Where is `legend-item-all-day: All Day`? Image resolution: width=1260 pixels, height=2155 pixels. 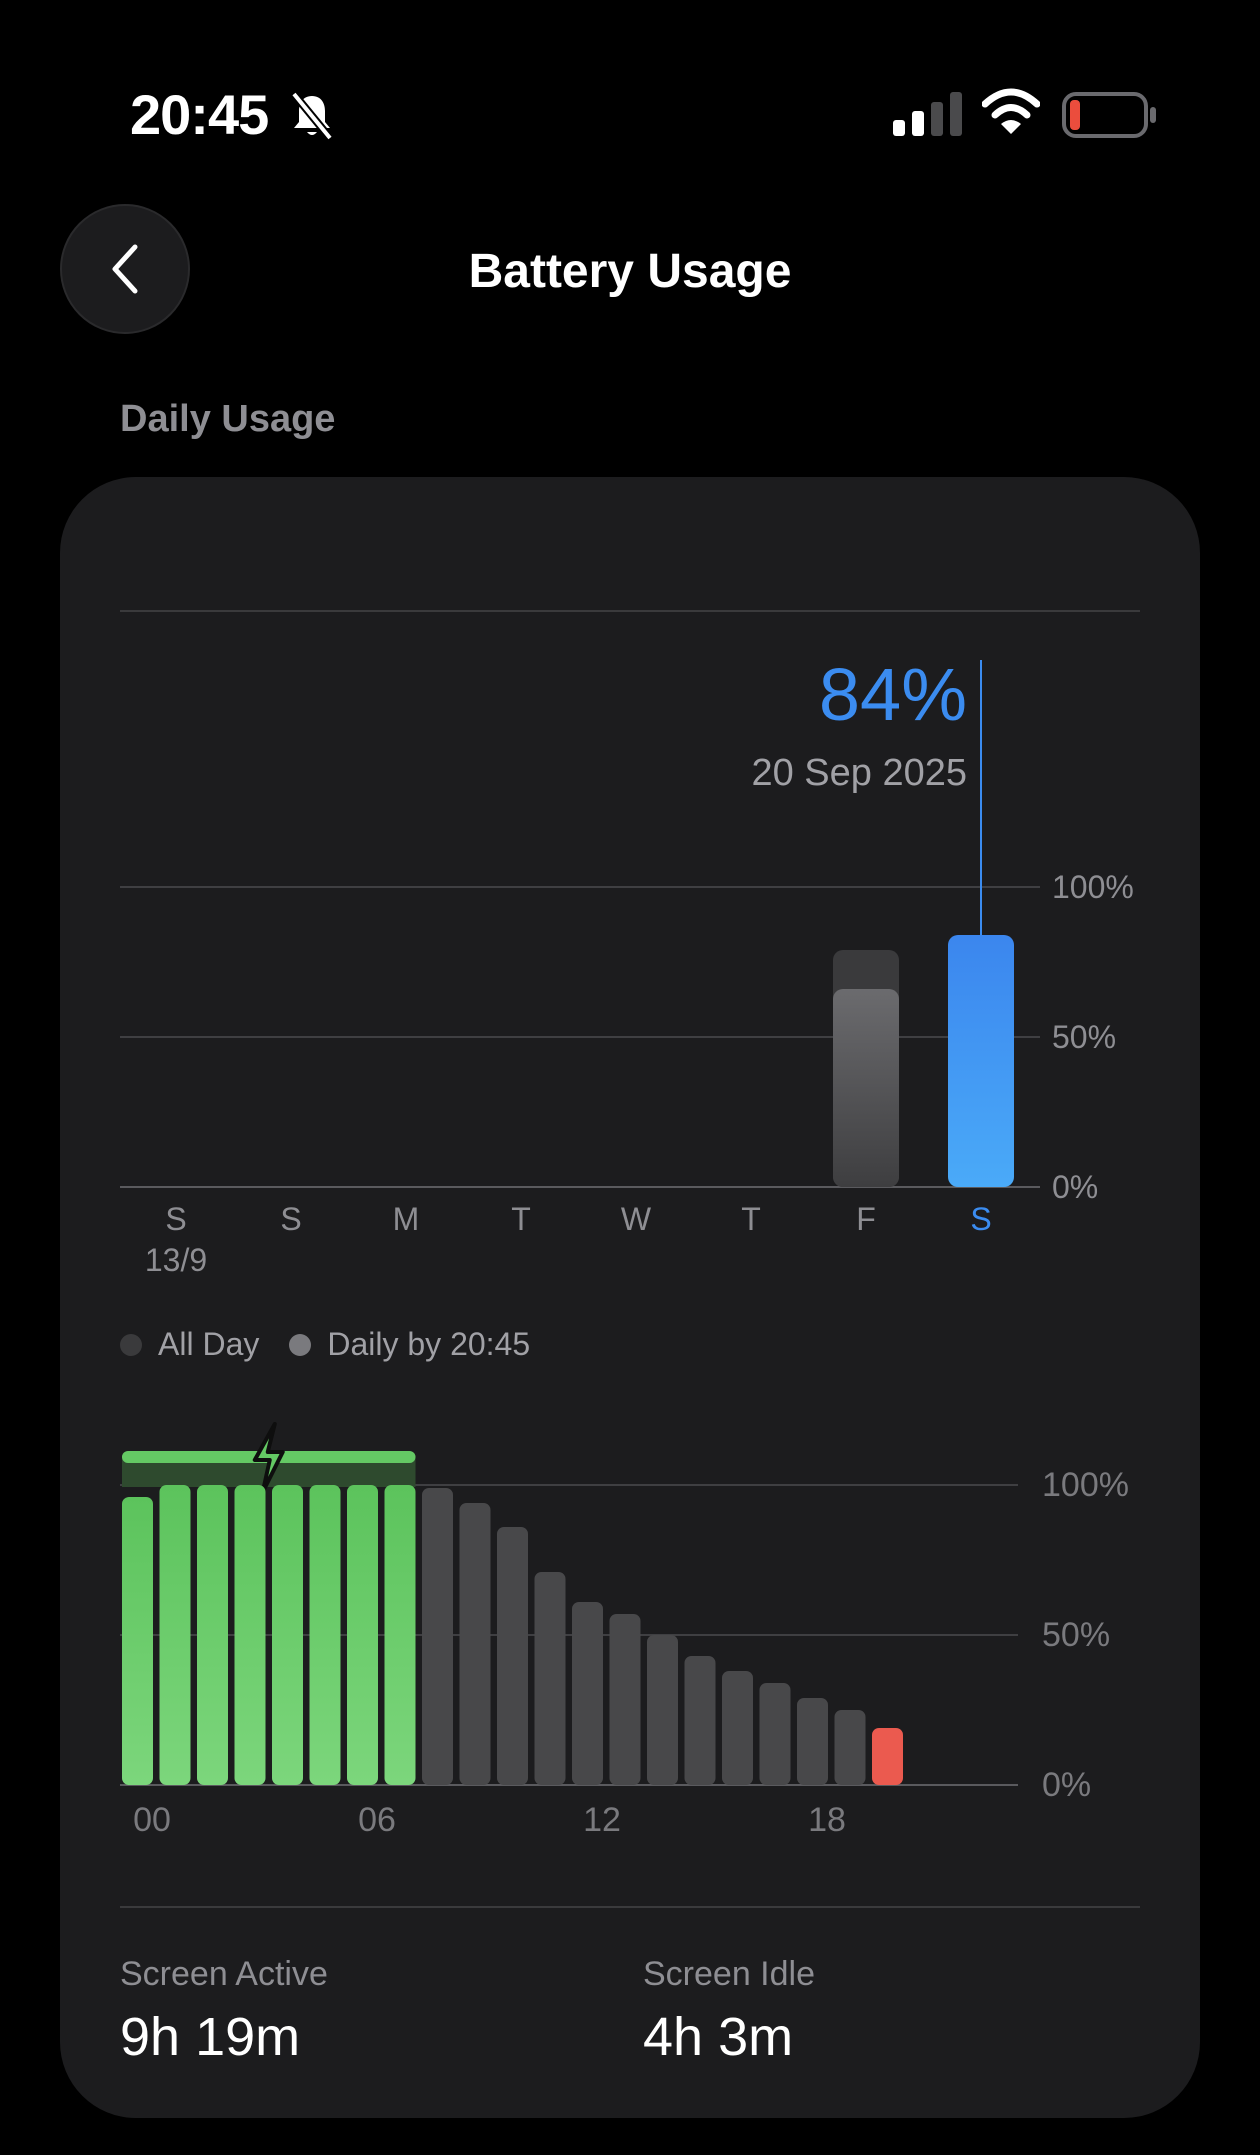 legend-item-all-day: All Day is located at coordinates (189, 1344).